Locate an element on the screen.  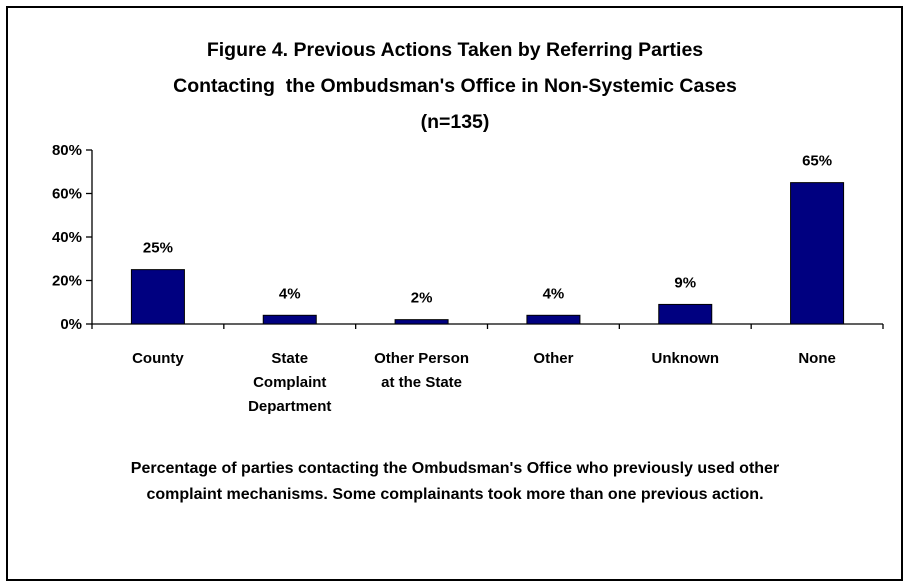
data-label: 65% is located at coordinates (817, 161).